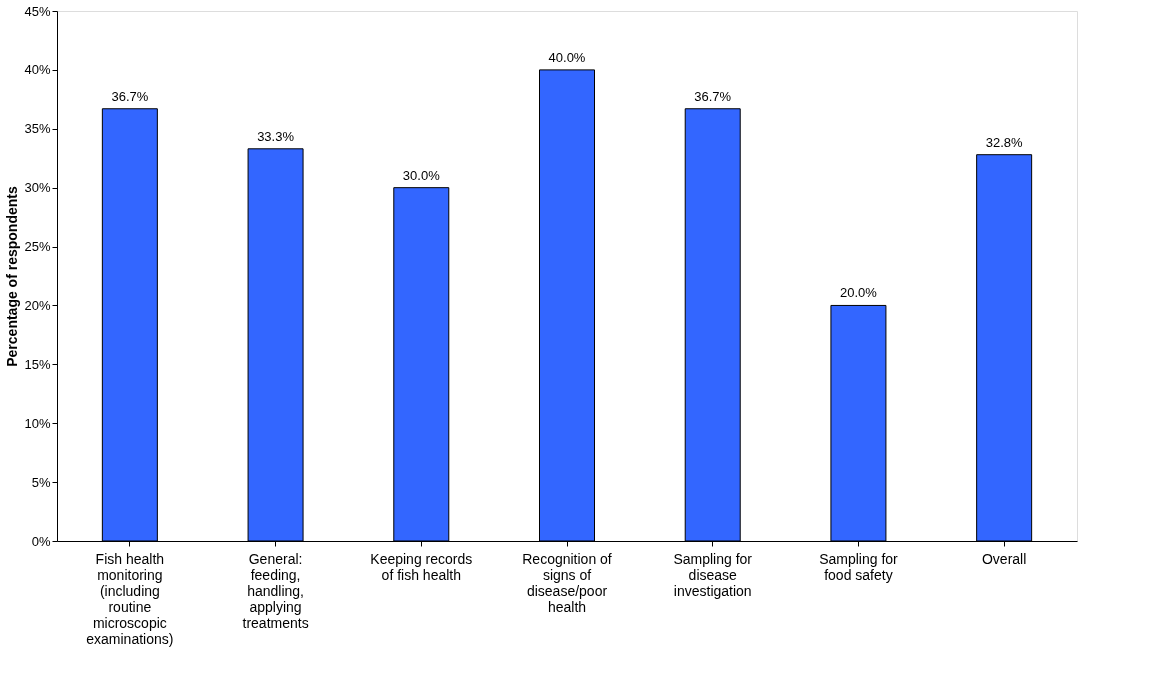 The height and width of the screenshot is (697, 1168). I want to click on y-axis-title: Percentage of respondents, so click(12, 276).